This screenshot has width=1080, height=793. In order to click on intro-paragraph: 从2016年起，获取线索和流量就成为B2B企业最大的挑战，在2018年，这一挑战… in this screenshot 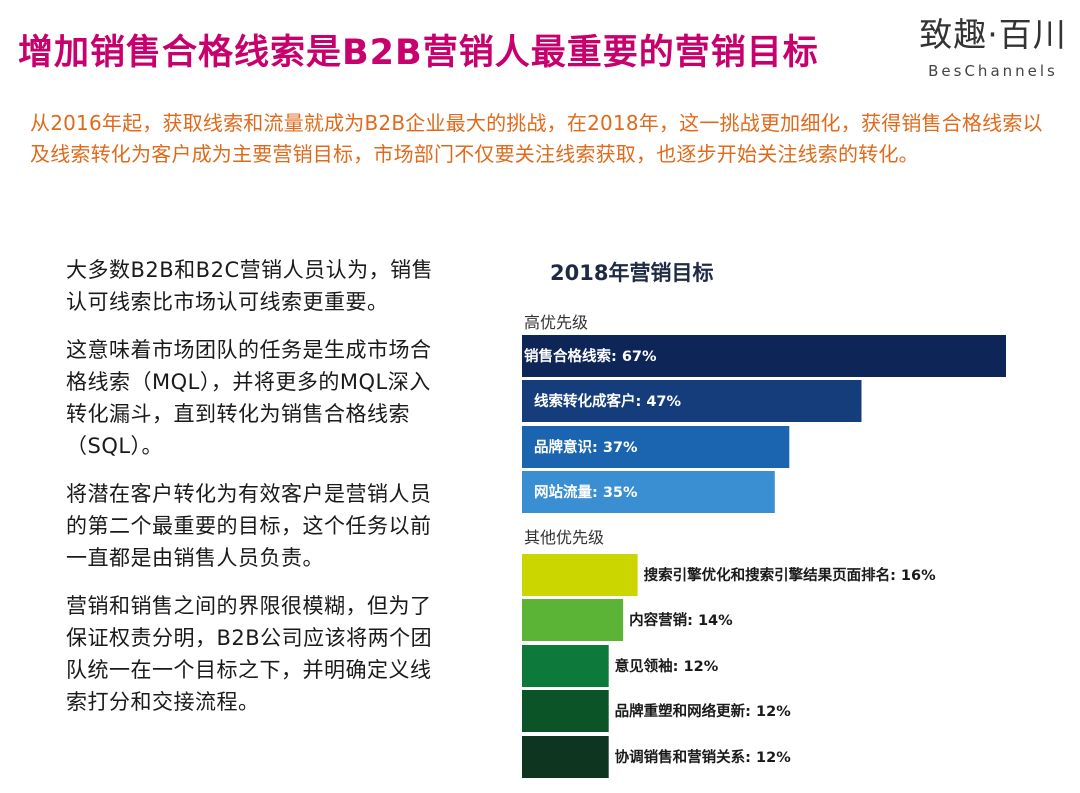, I will do `click(536, 138)`.